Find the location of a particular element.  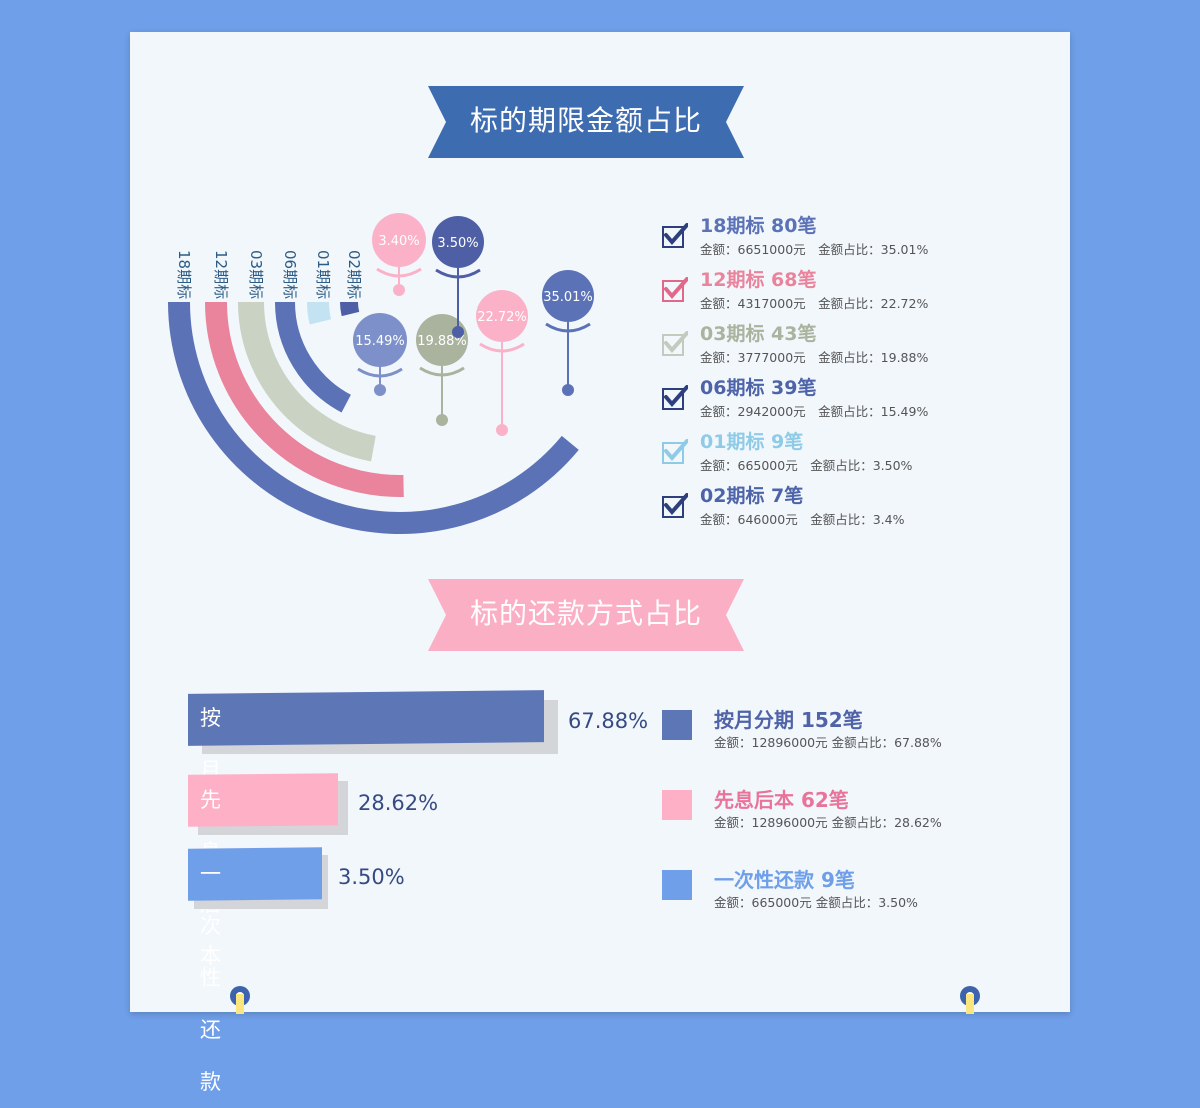

value-label-6: 3.40% is located at coordinates (398, 241).